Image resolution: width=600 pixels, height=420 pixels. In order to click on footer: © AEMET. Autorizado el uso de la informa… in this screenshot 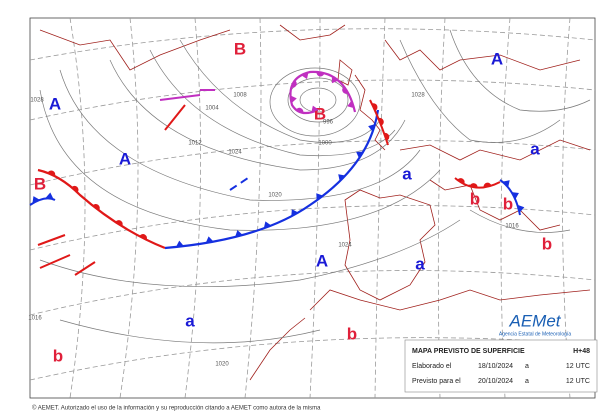, I will do `click(176, 408)`.